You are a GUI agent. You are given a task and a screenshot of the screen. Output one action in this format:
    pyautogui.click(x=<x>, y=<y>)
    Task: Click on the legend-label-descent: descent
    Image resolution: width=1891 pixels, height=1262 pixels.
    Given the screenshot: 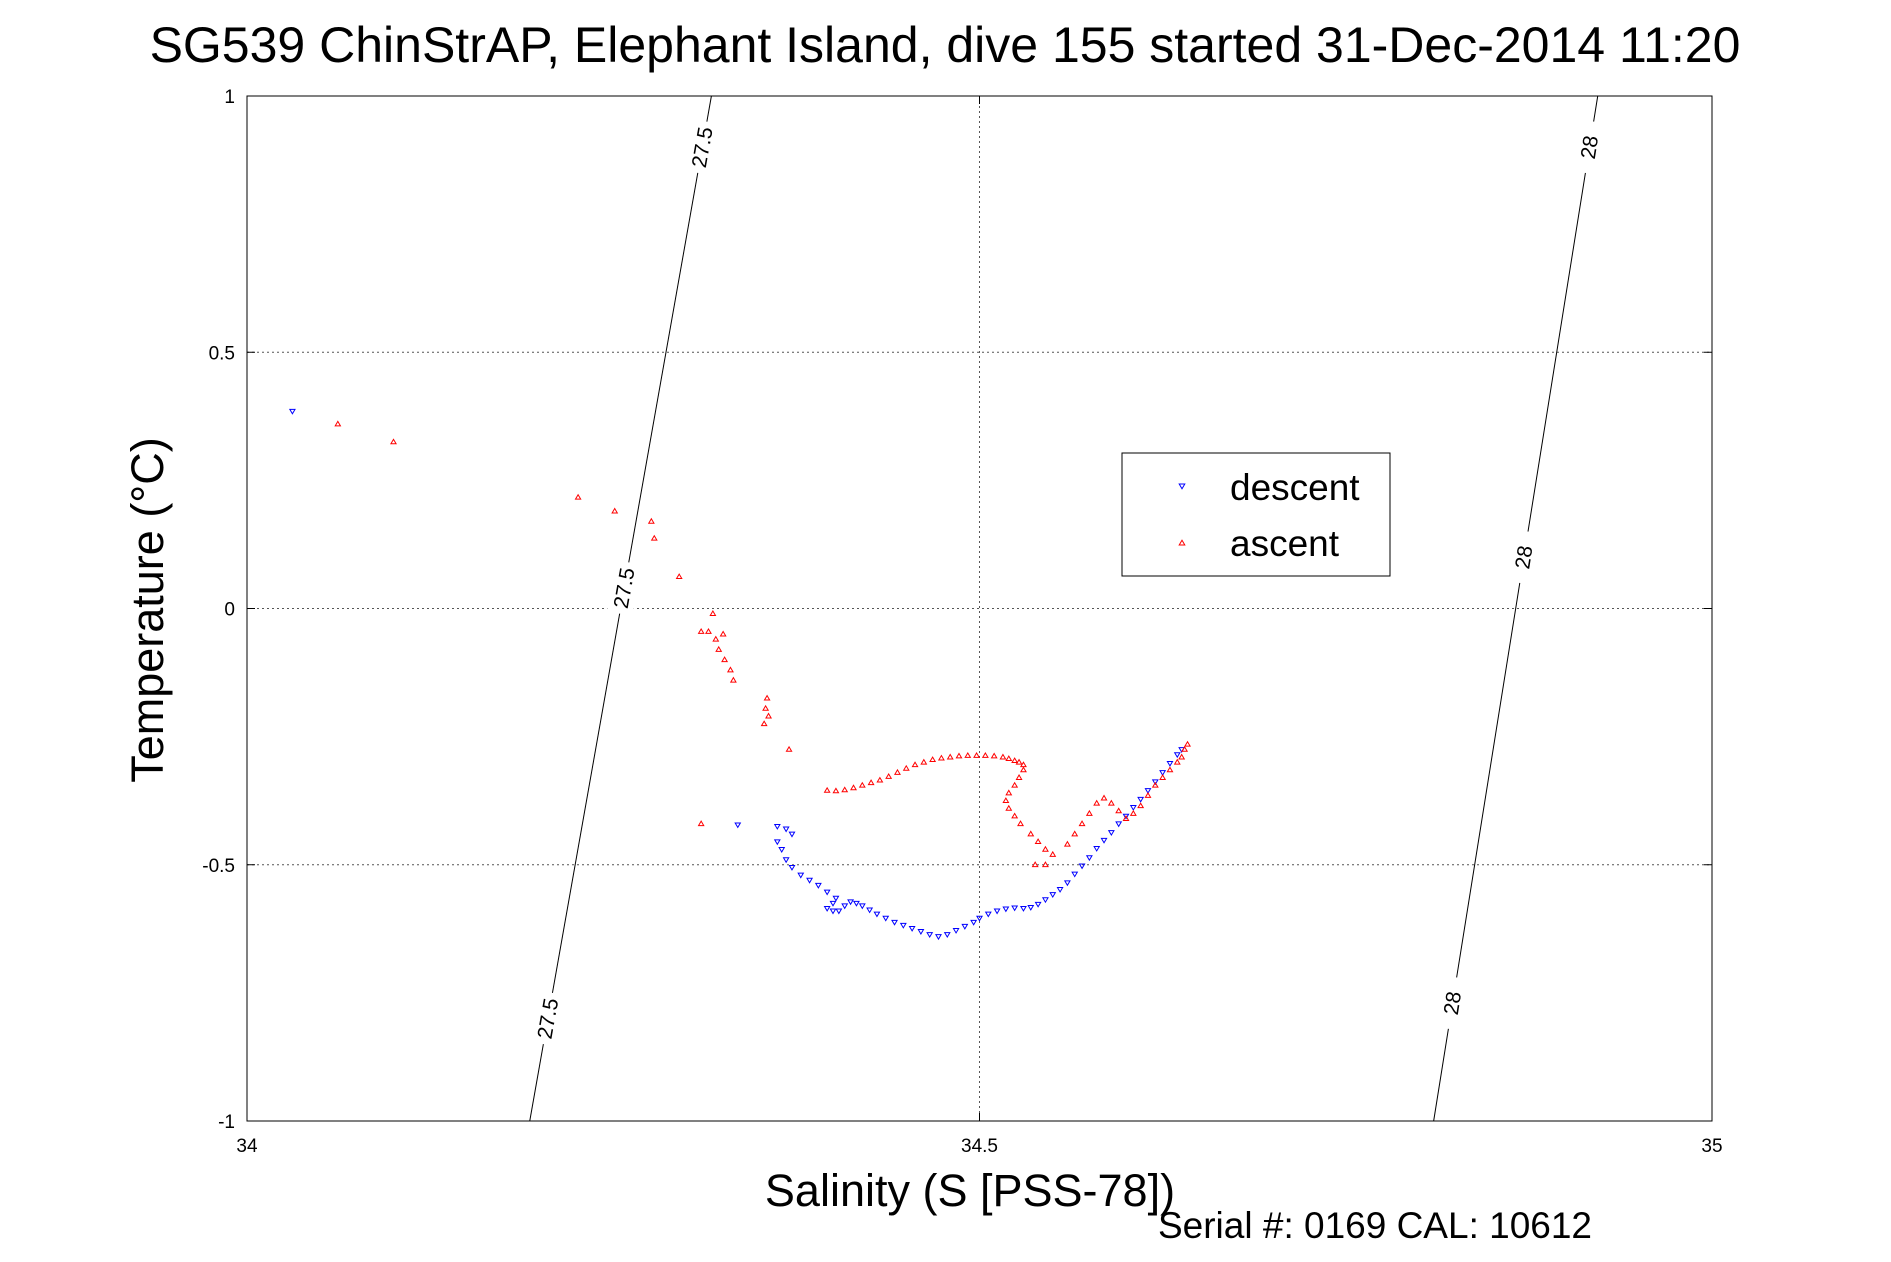 What is the action you would take?
    pyautogui.click(x=1295, y=487)
    